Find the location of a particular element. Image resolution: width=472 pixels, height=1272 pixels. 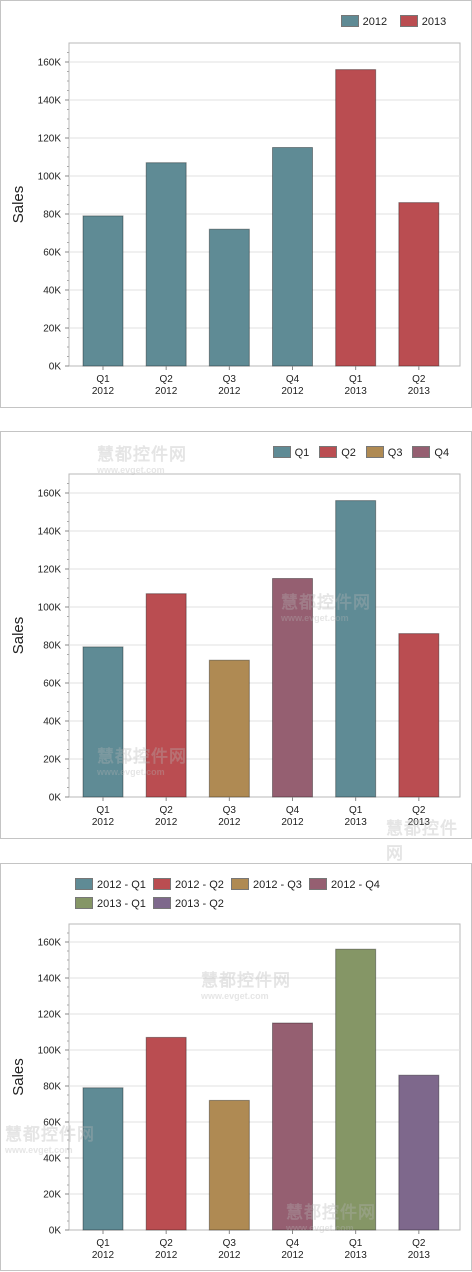

legend-label: 2013 - Q2 is located at coordinates (199, 904).